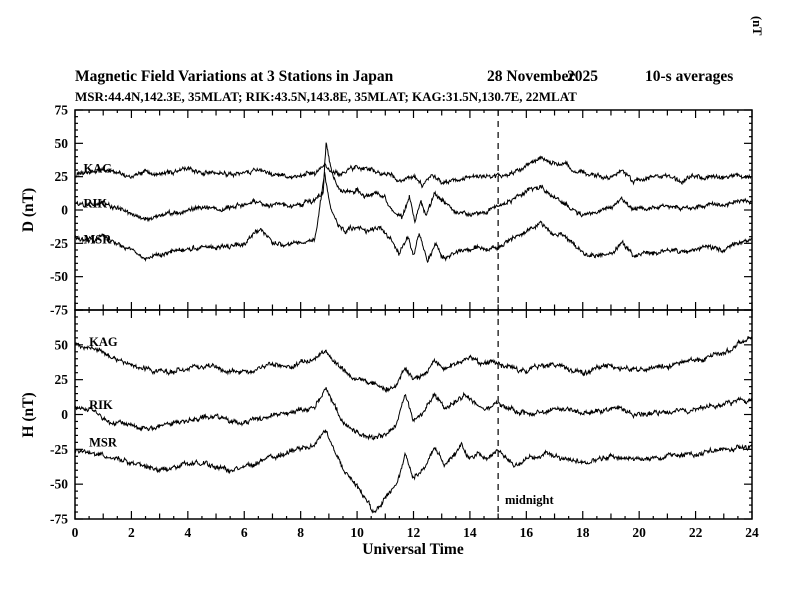  Describe the element at coordinates (470, 532) in the screenshot. I see `x-tick-label: 14` at that location.